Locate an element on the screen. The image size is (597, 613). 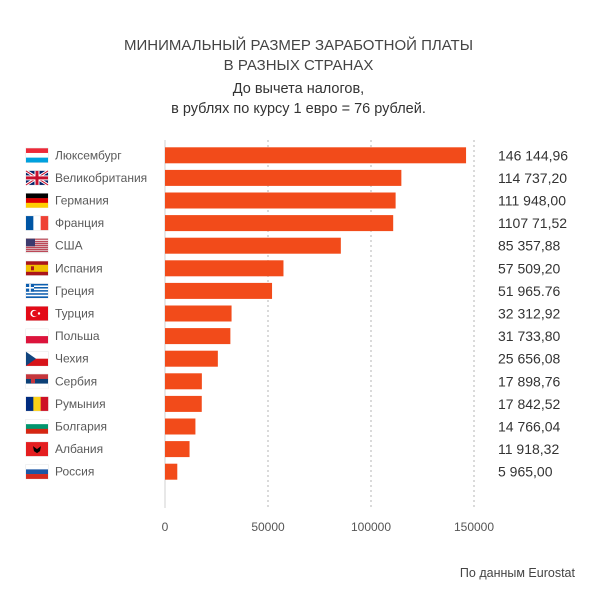
country-label: Франция is located at coordinates (79, 223).